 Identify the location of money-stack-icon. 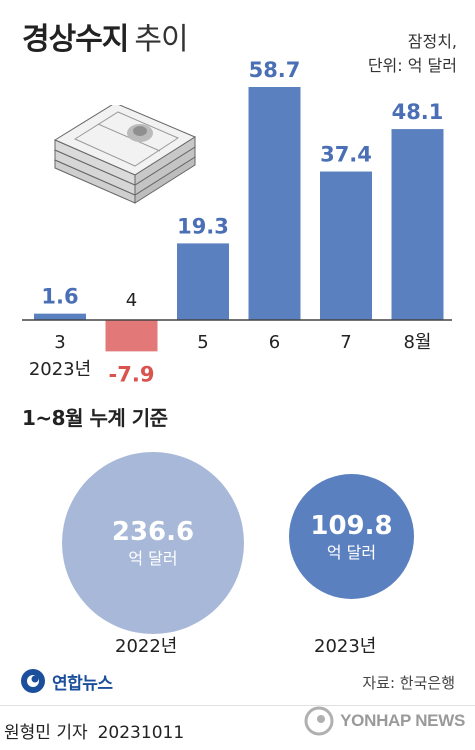
(125, 154).